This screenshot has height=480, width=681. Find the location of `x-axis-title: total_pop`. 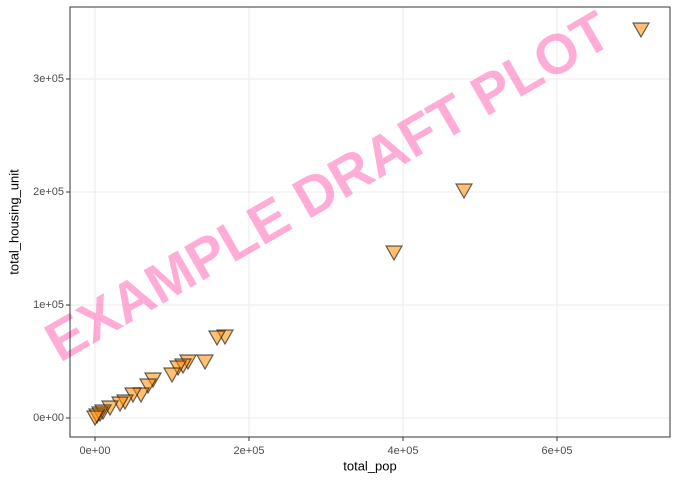

x-axis-title: total_pop is located at coordinates (370, 465).